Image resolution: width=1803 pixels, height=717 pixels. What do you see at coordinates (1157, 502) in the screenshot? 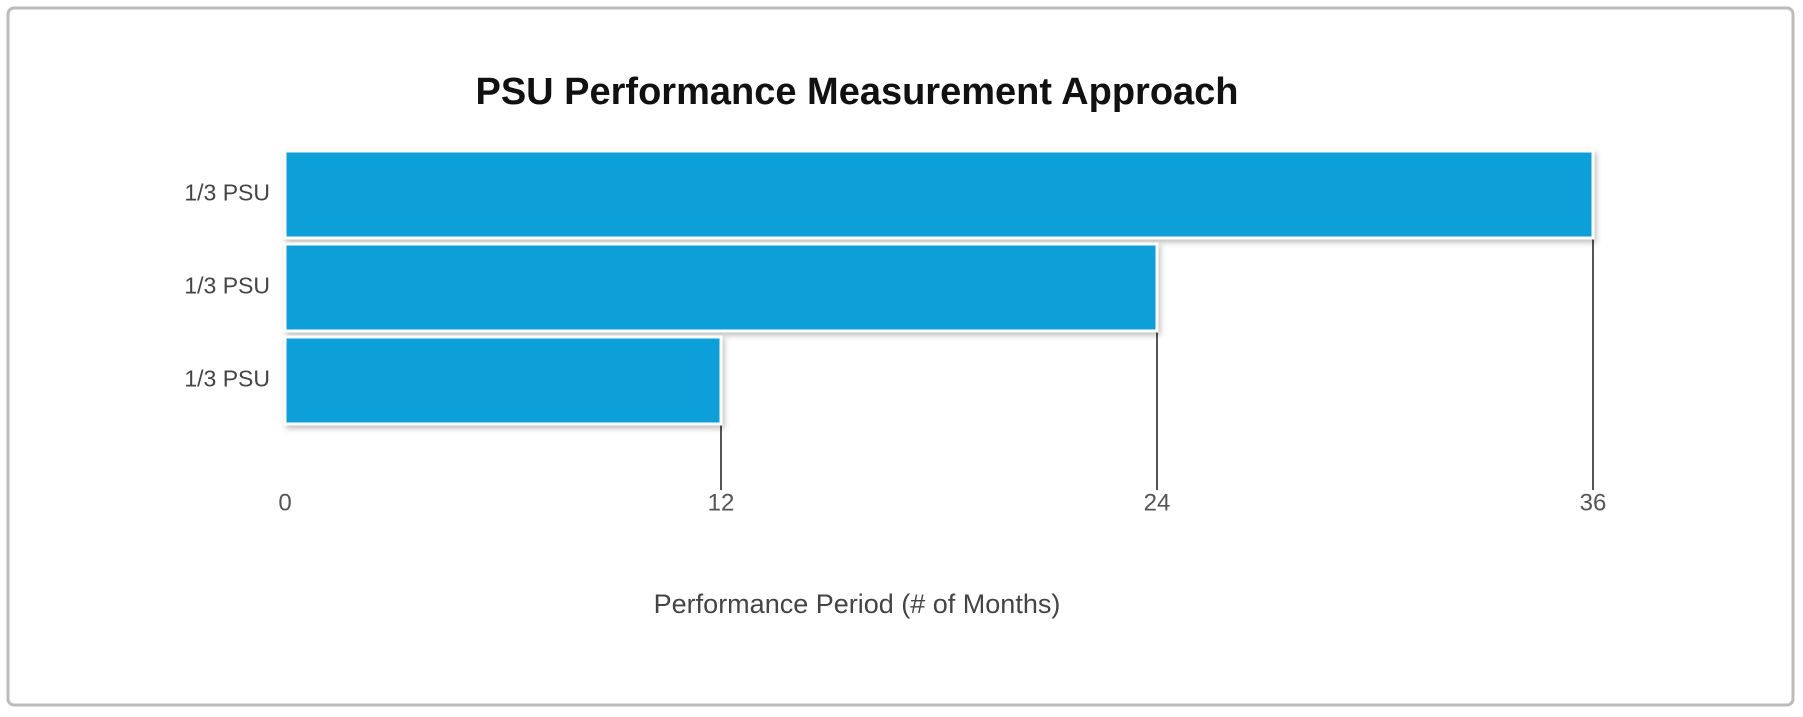
I see `x-tick-label: 24` at bounding box center [1157, 502].